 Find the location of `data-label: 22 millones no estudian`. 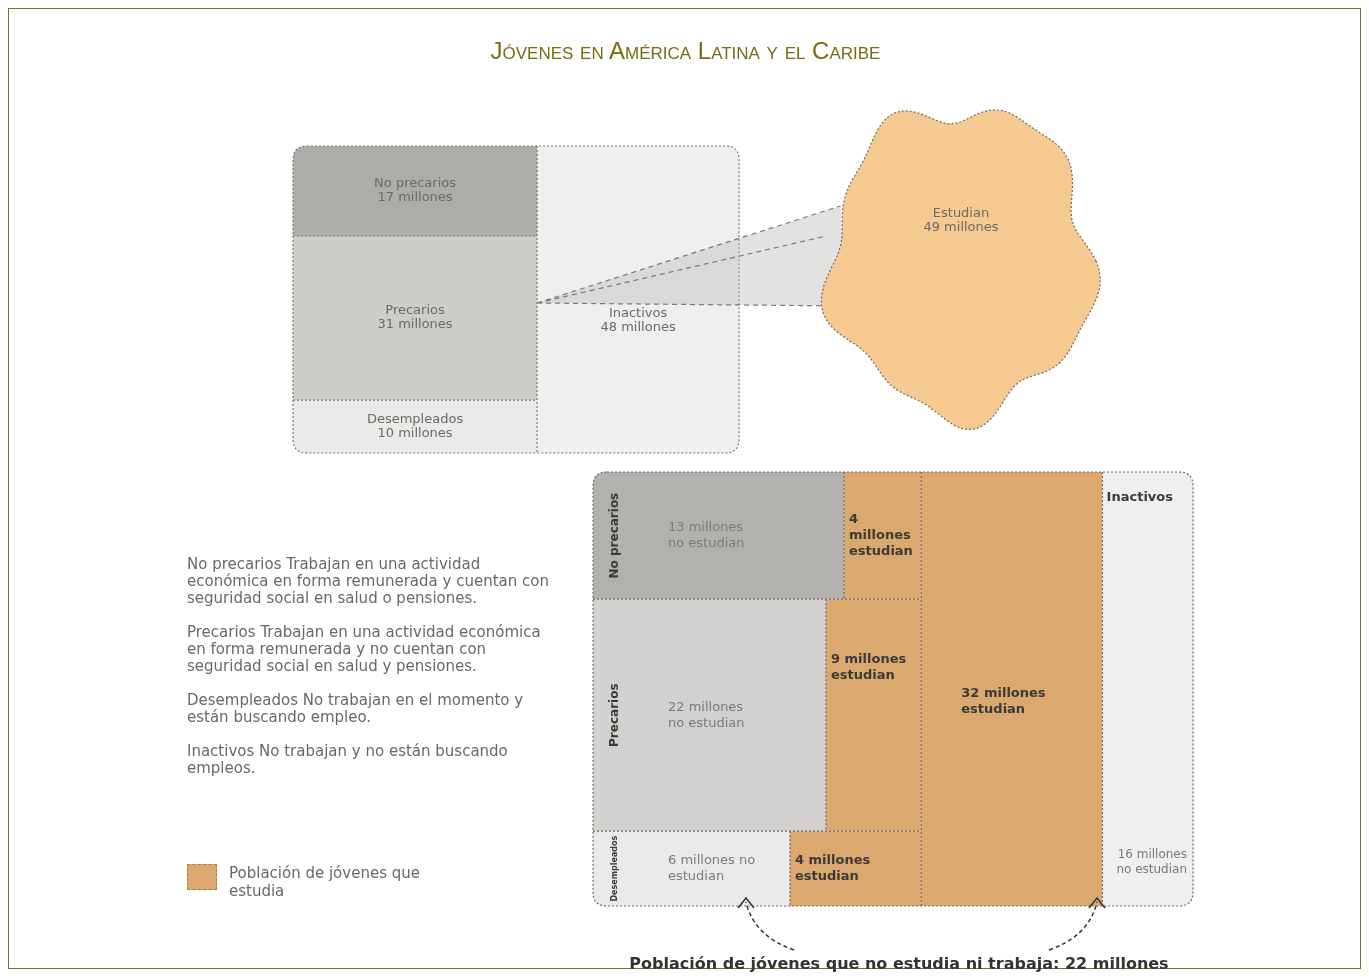

data-label: 22 millones no estudian is located at coordinates (706, 714).